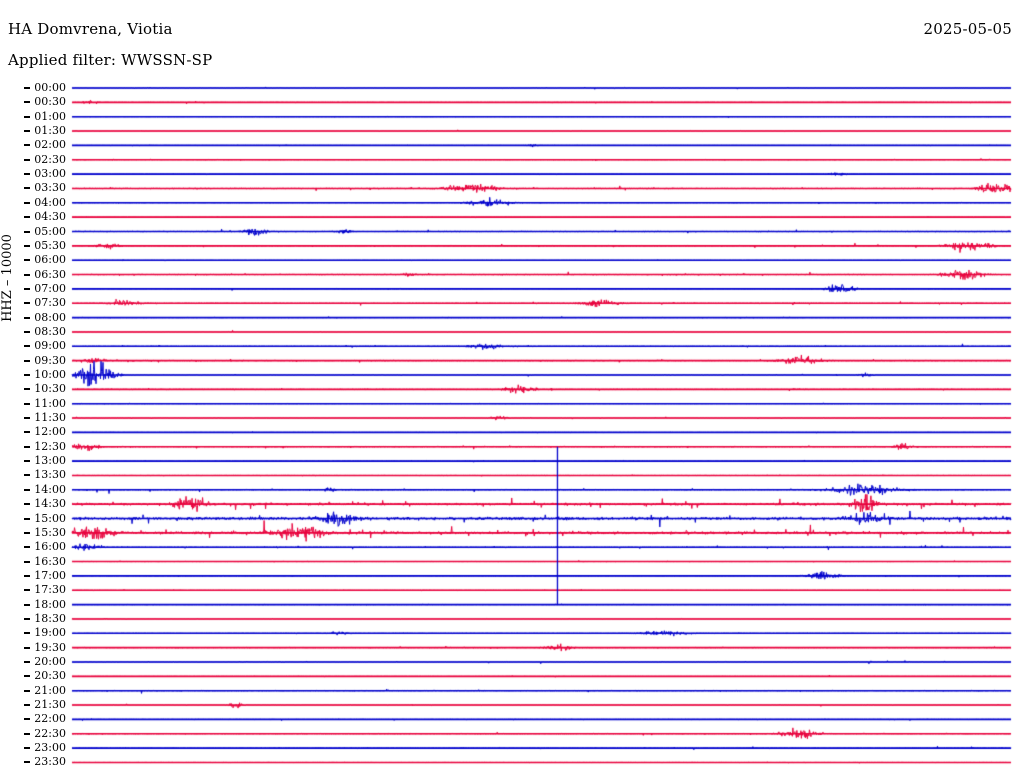  I want to click on page-title: HA Domvrena, Viotia, so click(90, 29).